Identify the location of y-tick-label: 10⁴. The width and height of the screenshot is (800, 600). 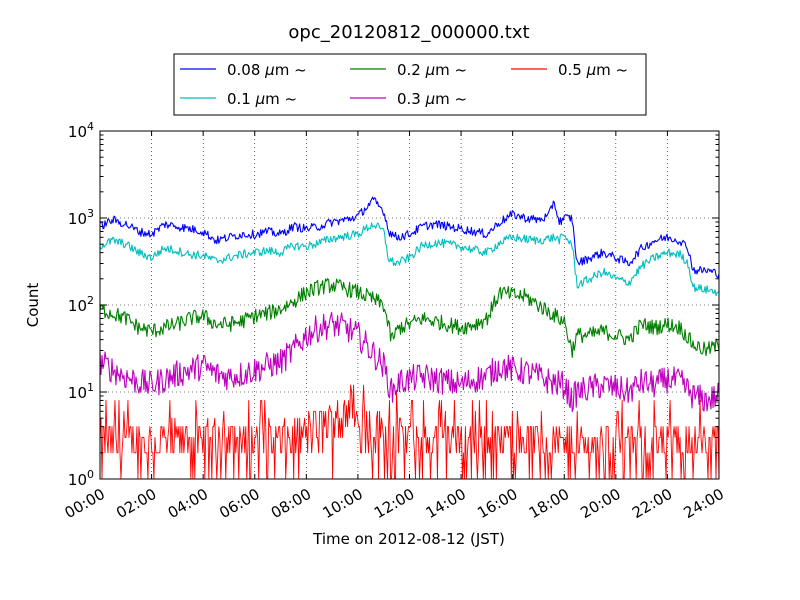
(81, 130).